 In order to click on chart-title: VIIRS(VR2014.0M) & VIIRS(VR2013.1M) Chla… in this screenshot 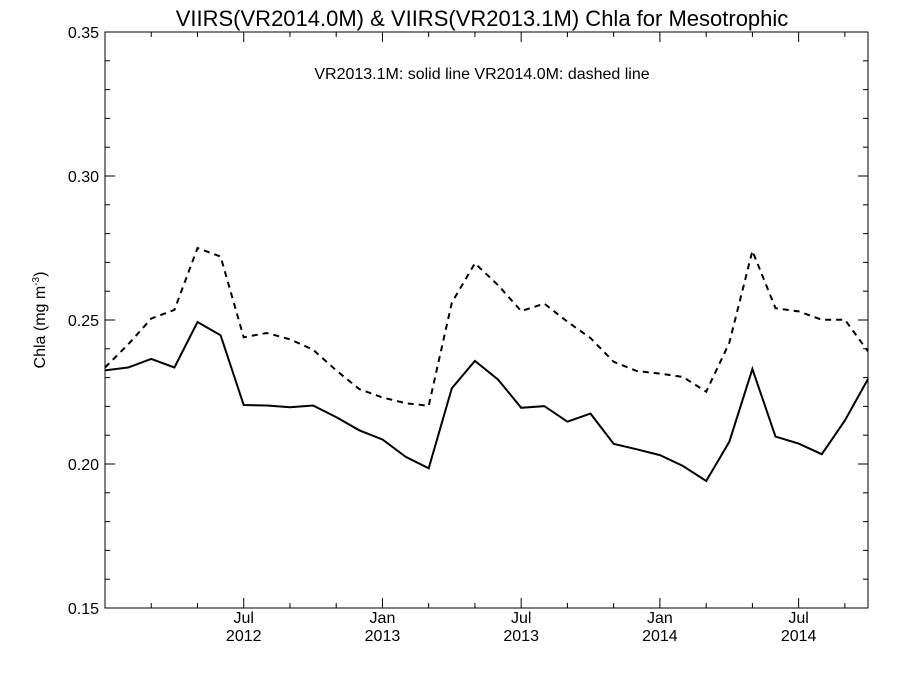, I will do `click(482, 18)`.